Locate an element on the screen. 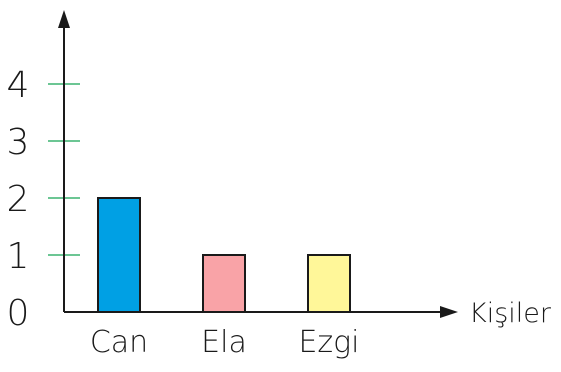 The width and height of the screenshot is (561, 372). y-axis-arrowhead is located at coordinates (64, 19).